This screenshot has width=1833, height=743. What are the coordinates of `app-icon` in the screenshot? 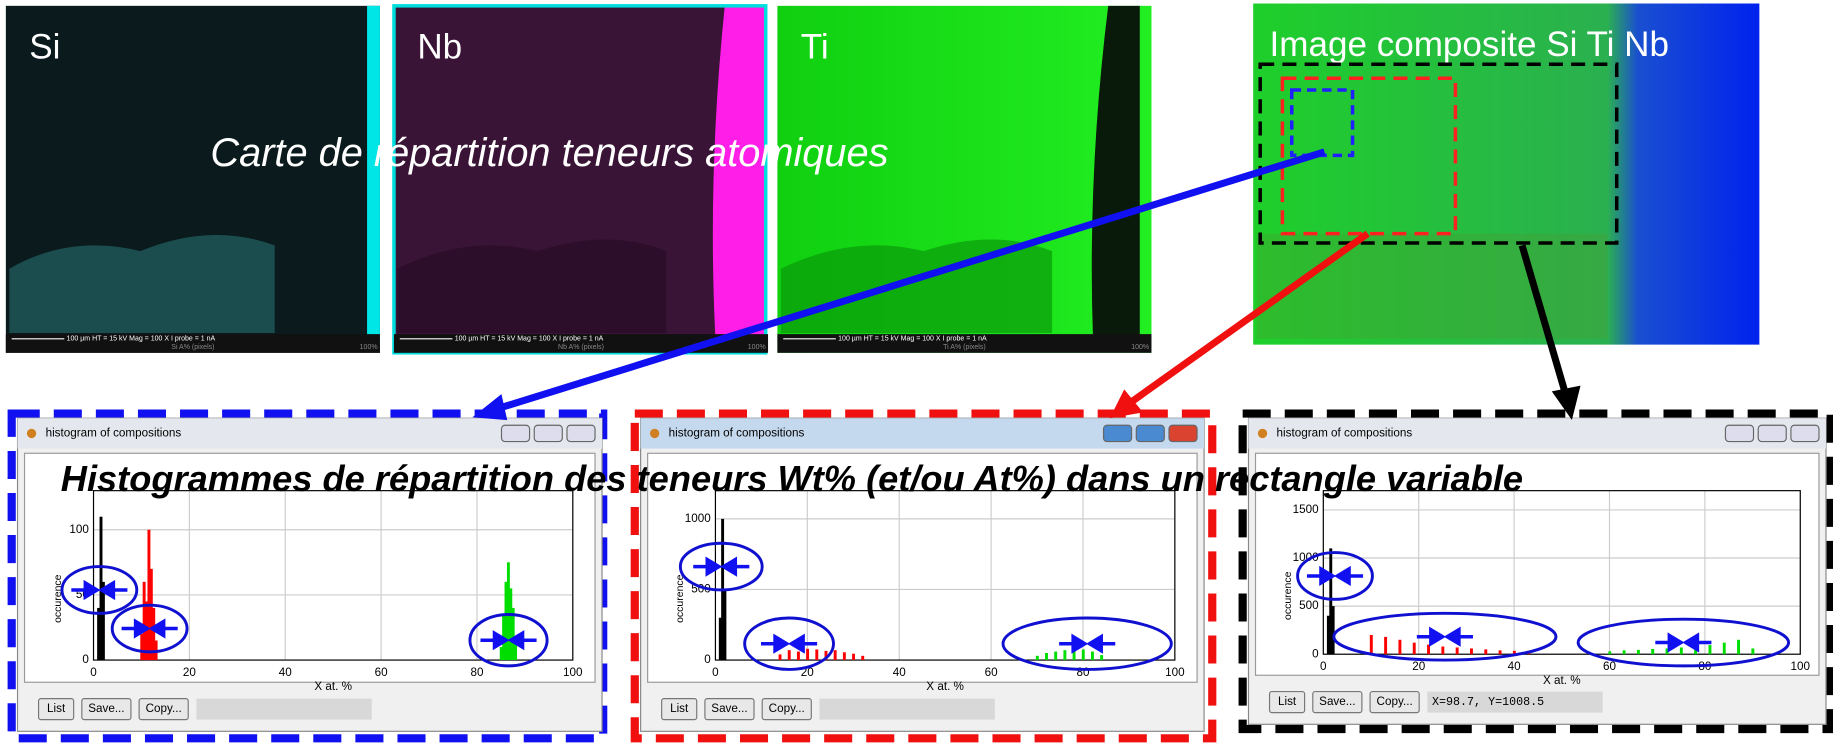 It's located at (654, 433).